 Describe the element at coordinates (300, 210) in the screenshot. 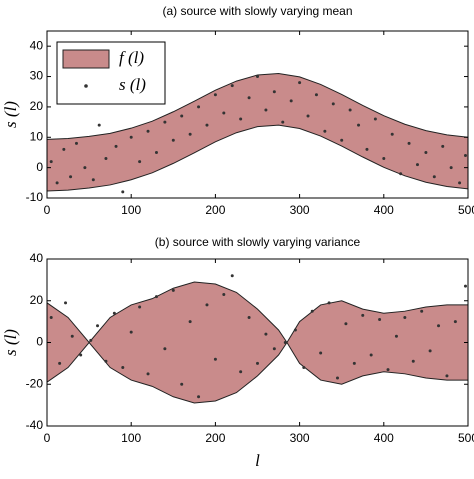

I see `x-tick-label: 300` at that location.